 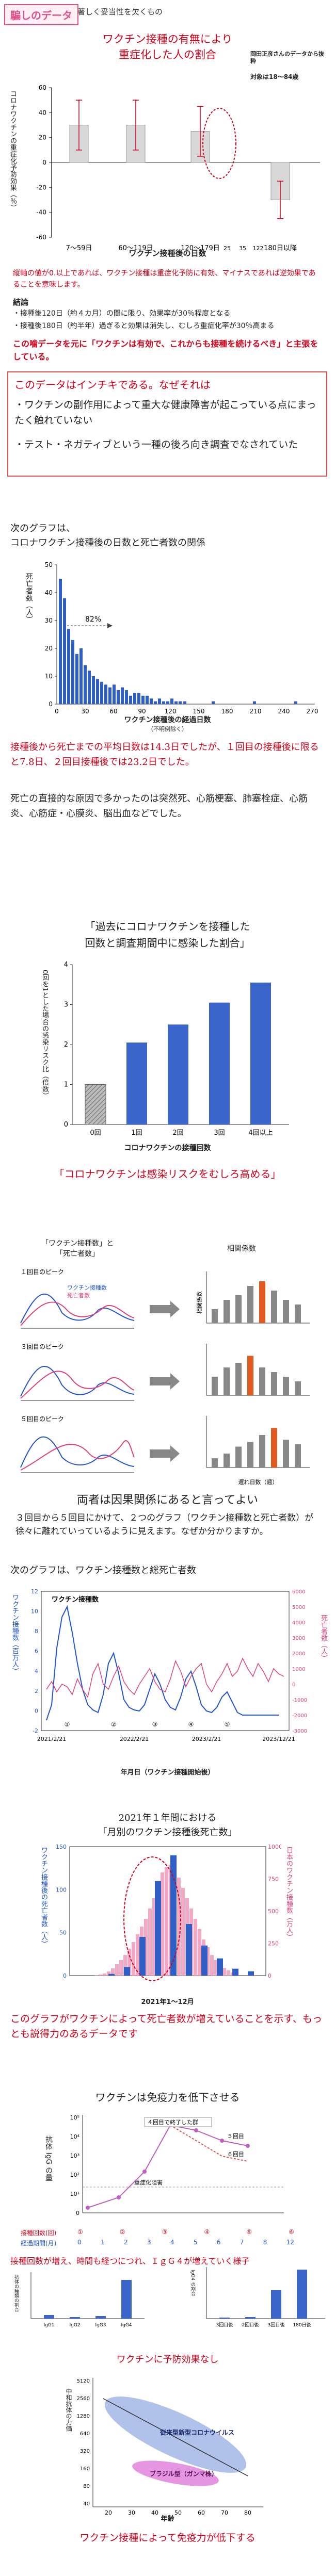 I want to click on p2-vax-line, so click(x=77, y=1382).